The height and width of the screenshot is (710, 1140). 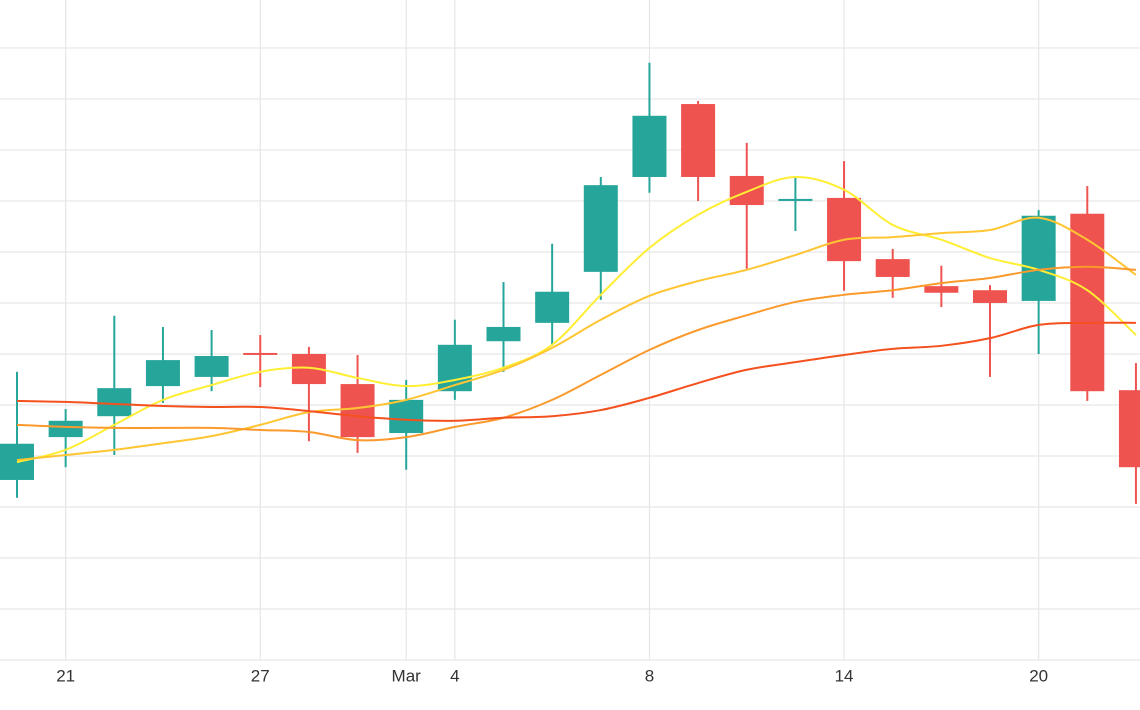 What do you see at coordinates (1038, 675) in the screenshot?
I see `x-tick-label: 20` at bounding box center [1038, 675].